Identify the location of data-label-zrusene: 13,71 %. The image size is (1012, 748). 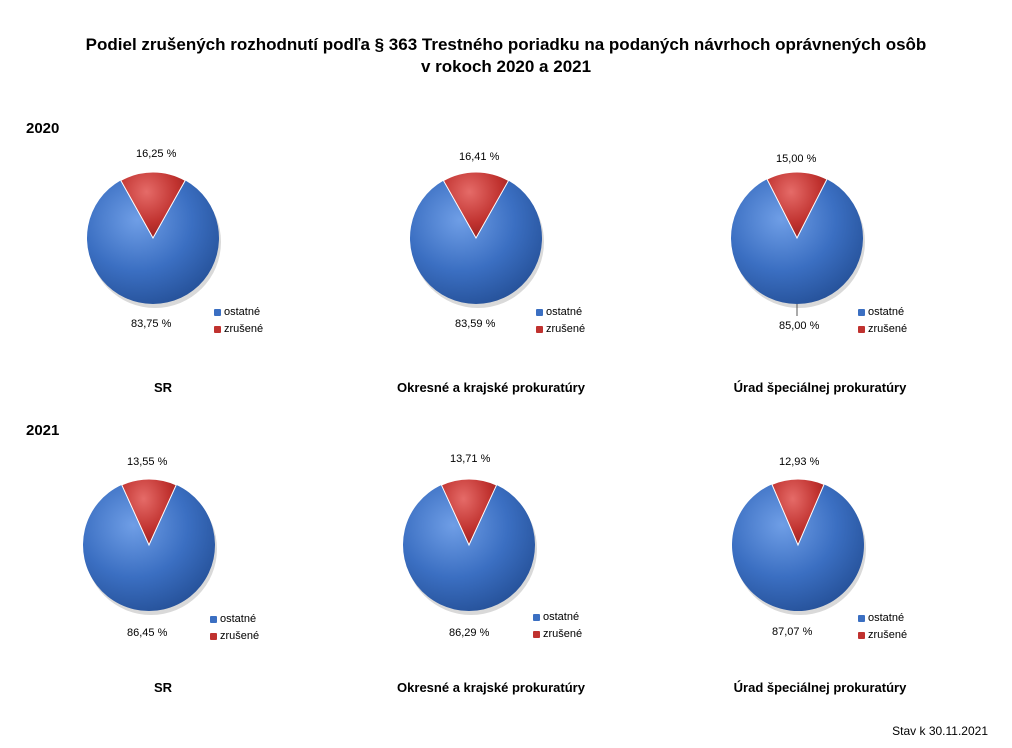
(470, 459).